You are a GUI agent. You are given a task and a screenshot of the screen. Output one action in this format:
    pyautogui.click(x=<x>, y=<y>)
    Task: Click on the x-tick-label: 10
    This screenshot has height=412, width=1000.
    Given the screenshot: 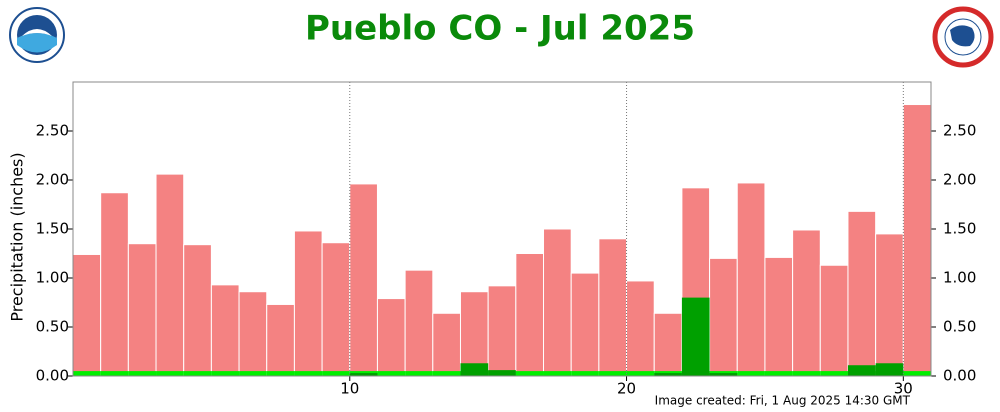 What is the action you would take?
    pyautogui.click(x=349, y=389)
    